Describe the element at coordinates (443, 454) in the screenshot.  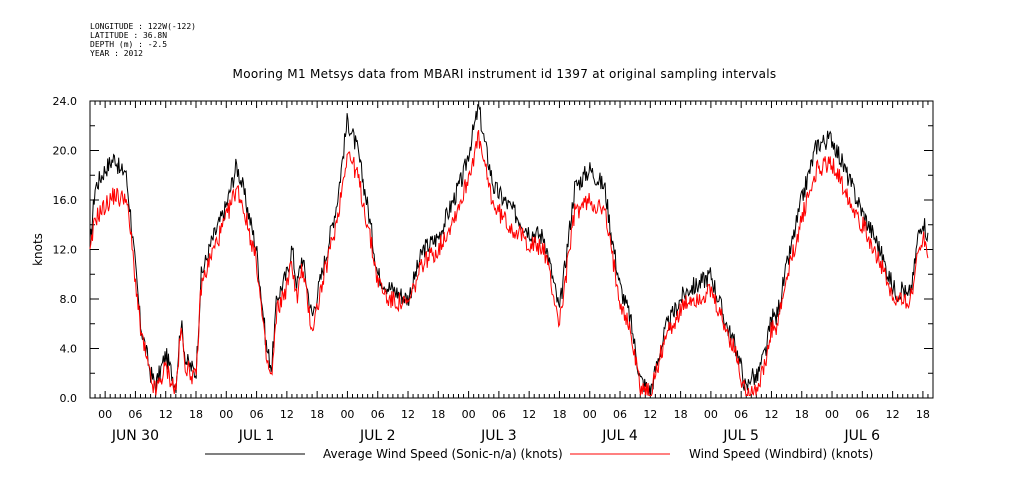
I see `legend-label-sonic: Average Wind Speed (Sonic-n/a) (knots)` at that location.